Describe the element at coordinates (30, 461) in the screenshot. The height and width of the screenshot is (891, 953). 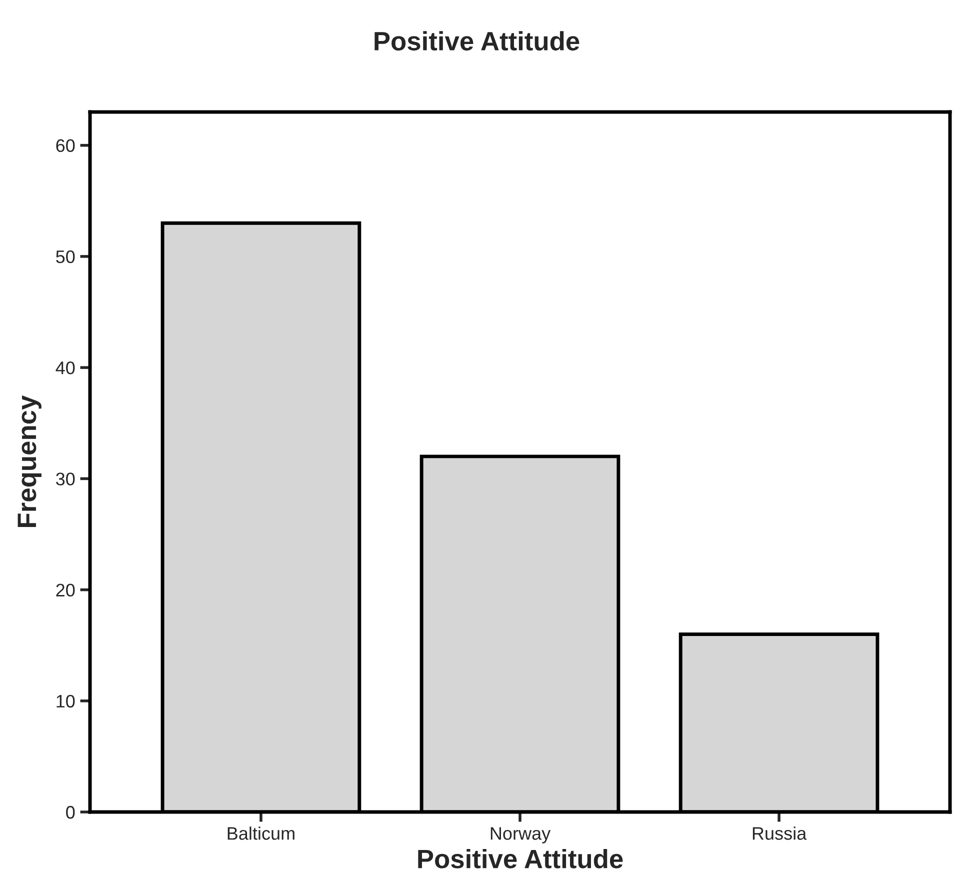
I see `y-axis-title: Frequency` at that location.